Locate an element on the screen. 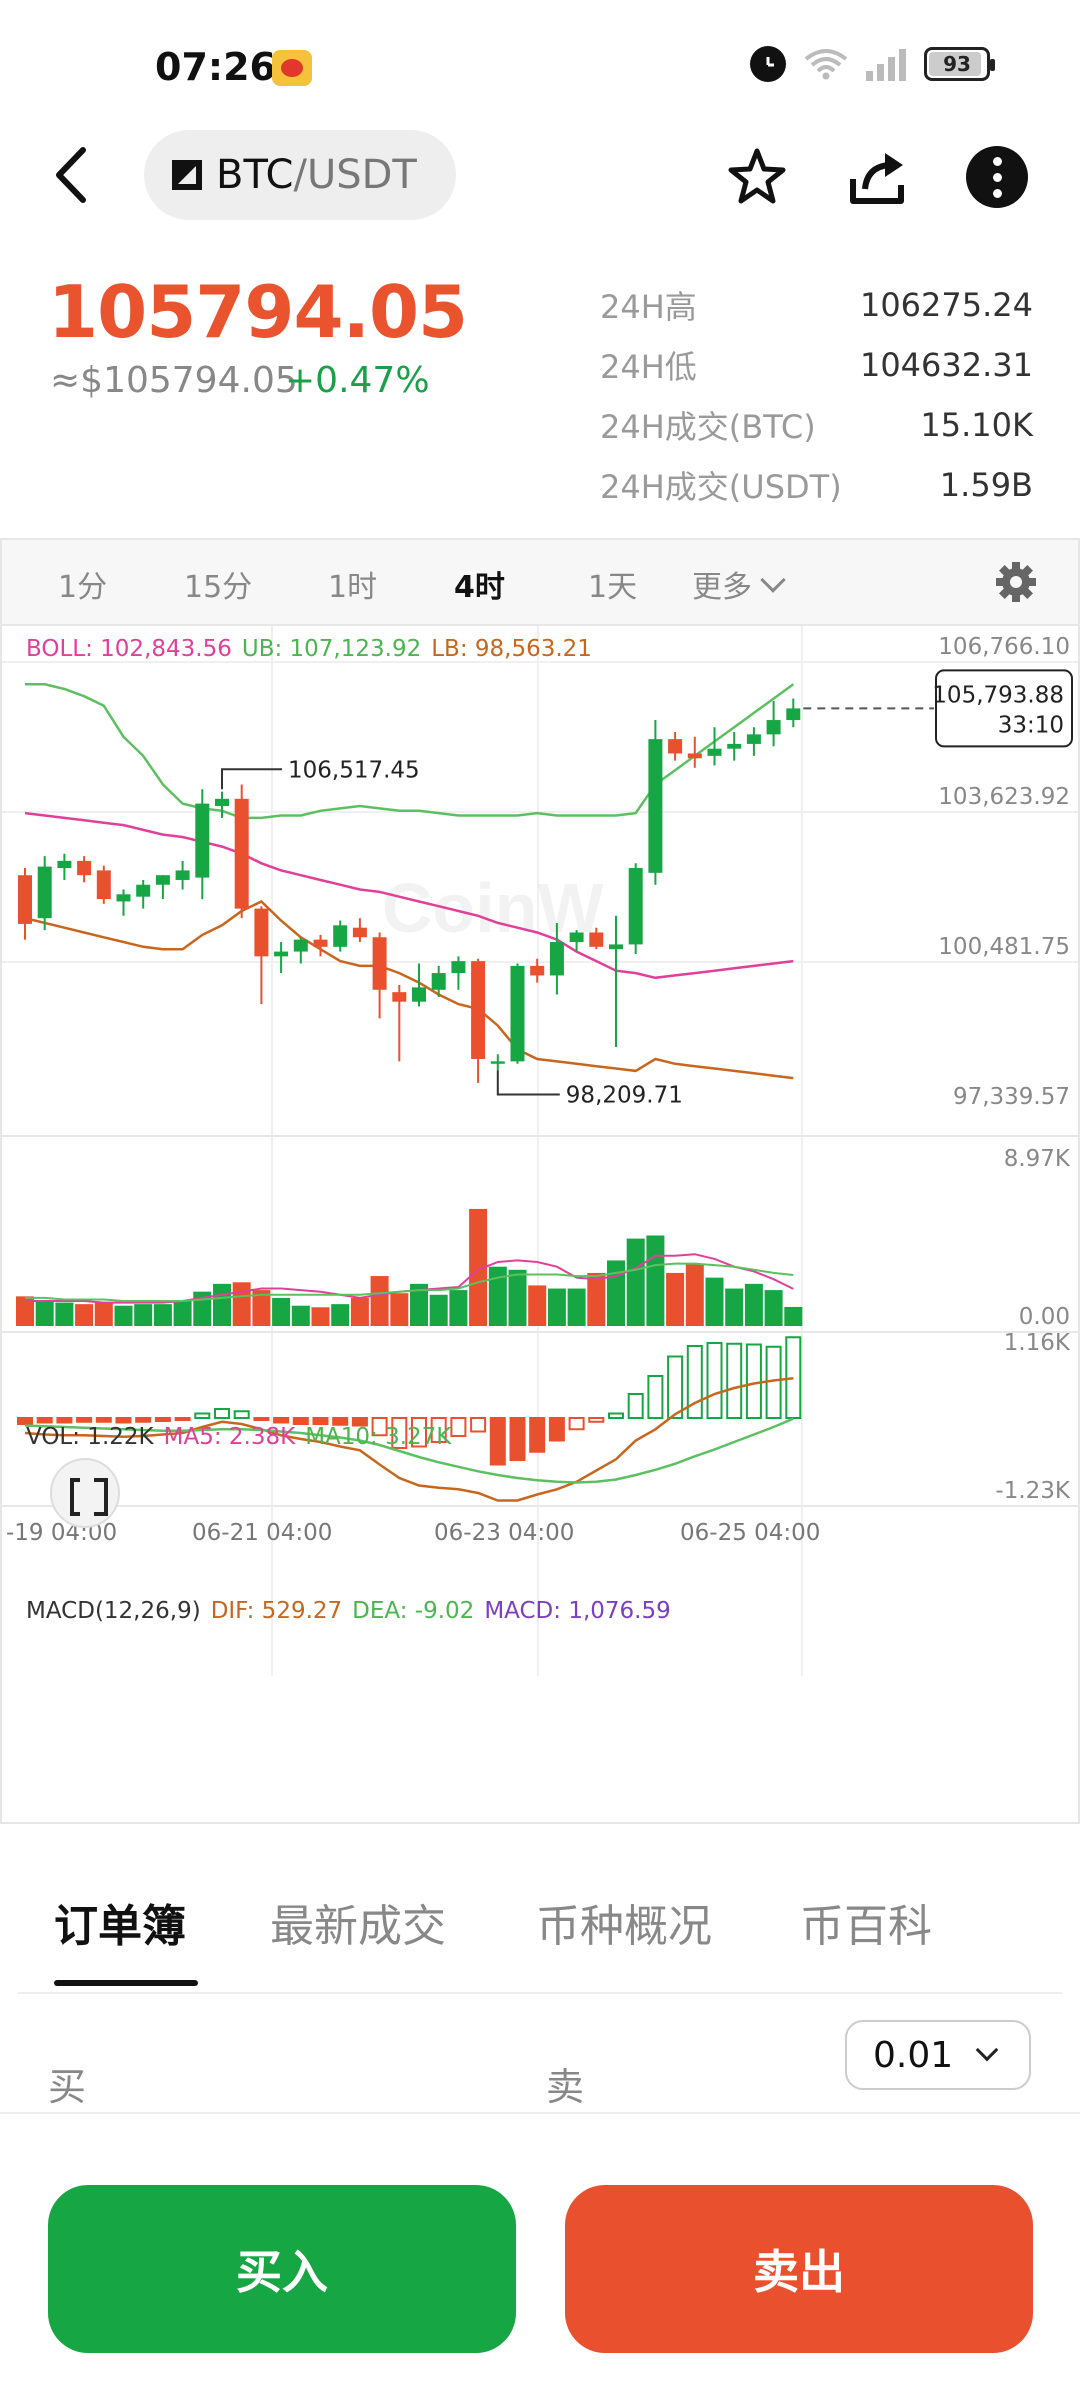  boll-lb-value: LB: 98,563.21 is located at coordinates (511, 649).